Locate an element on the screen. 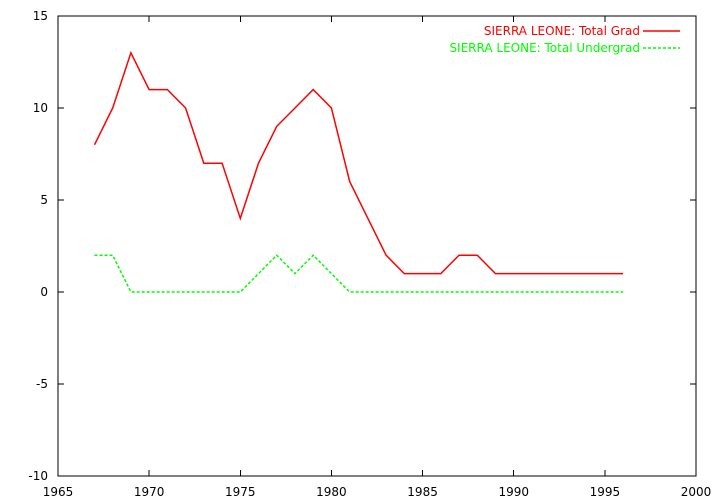 The height and width of the screenshot is (504, 720). x-tick-label: 2000 is located at coordinates (696, 492).